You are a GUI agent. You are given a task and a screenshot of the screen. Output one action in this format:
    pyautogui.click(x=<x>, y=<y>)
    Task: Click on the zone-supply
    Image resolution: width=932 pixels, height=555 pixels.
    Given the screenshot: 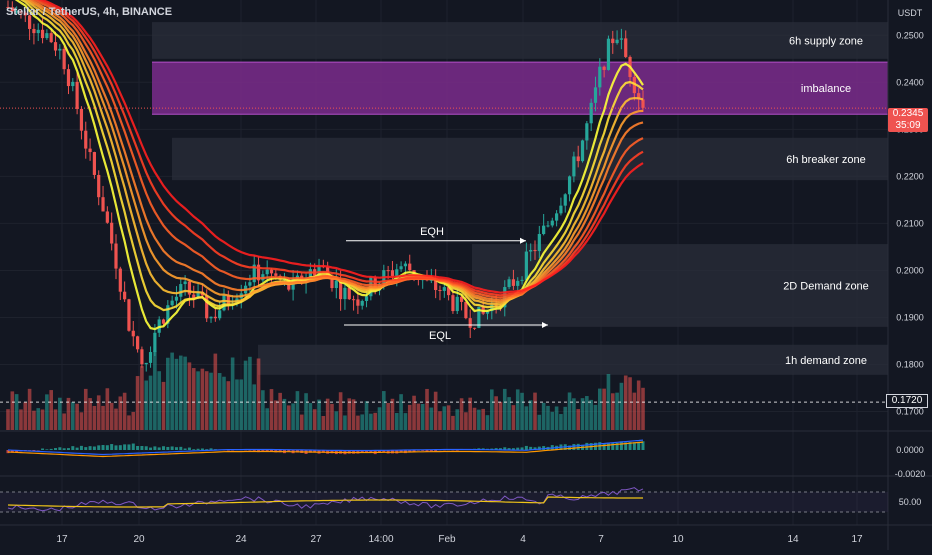 What is the action you would take?
    pyautogui.click(x=520, y=40)
    